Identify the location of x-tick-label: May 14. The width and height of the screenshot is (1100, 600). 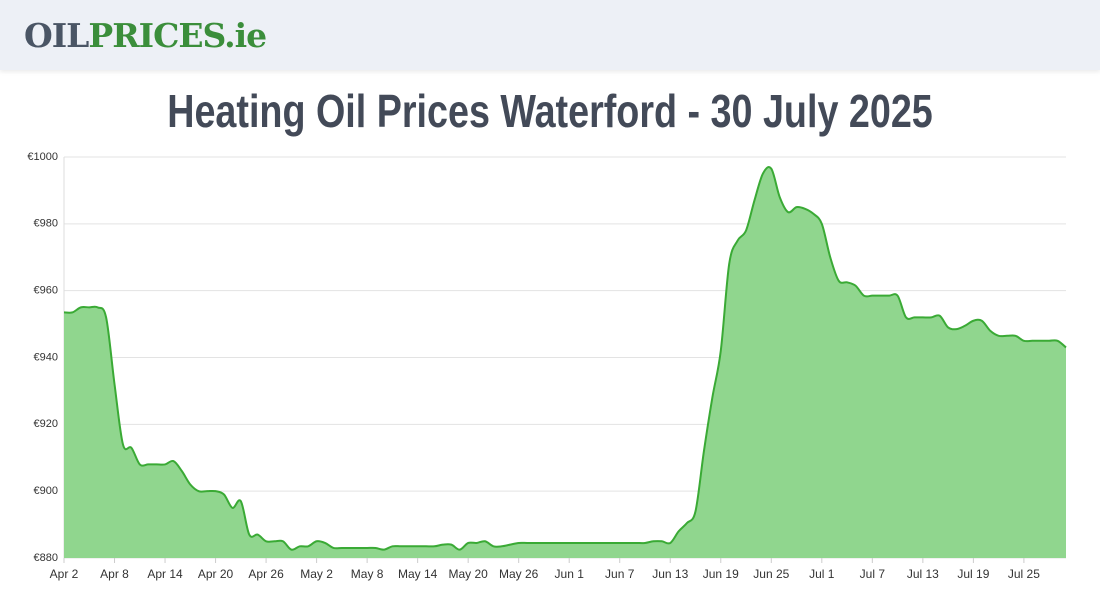
(418, 574).